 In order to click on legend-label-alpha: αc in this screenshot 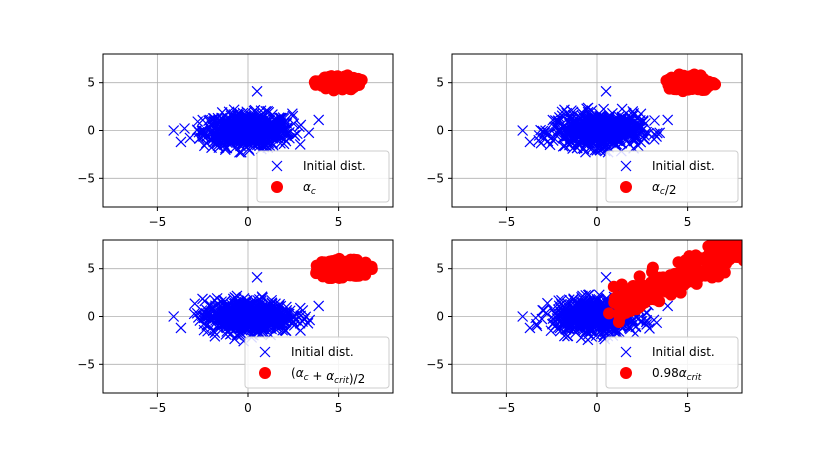, I will do `click(309, 188)`.